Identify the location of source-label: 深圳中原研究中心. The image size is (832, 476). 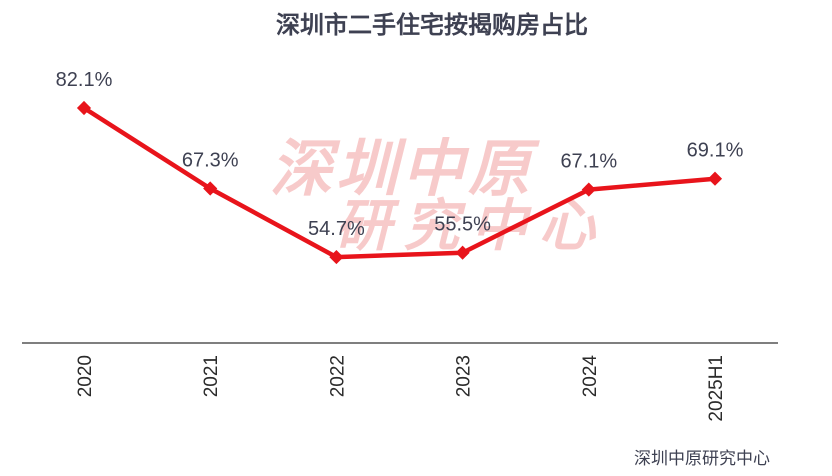
(702, 459).